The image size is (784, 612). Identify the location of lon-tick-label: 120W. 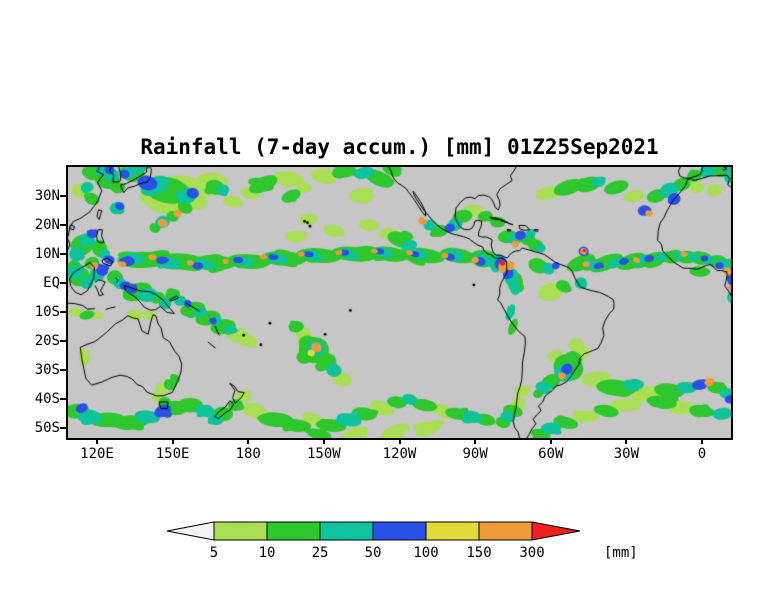
(399, 454).